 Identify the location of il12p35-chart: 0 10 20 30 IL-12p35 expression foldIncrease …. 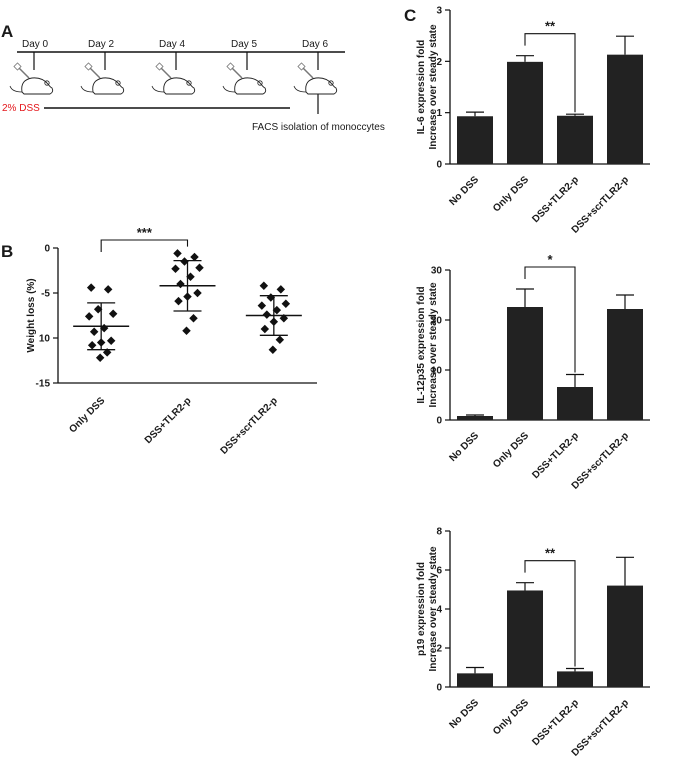
(533, 372).